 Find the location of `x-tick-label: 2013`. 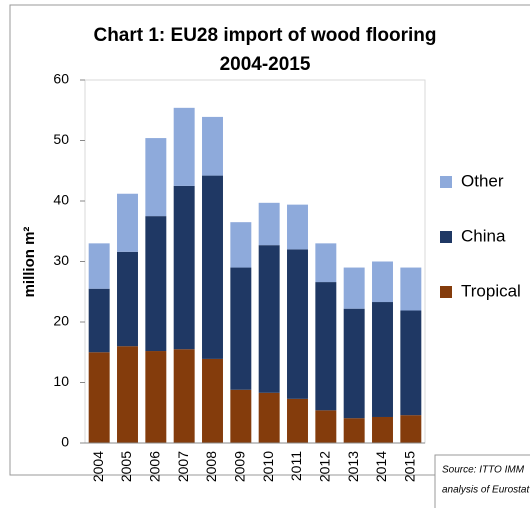

x-tick-label: 2013 is located at coordinates (353, 466).